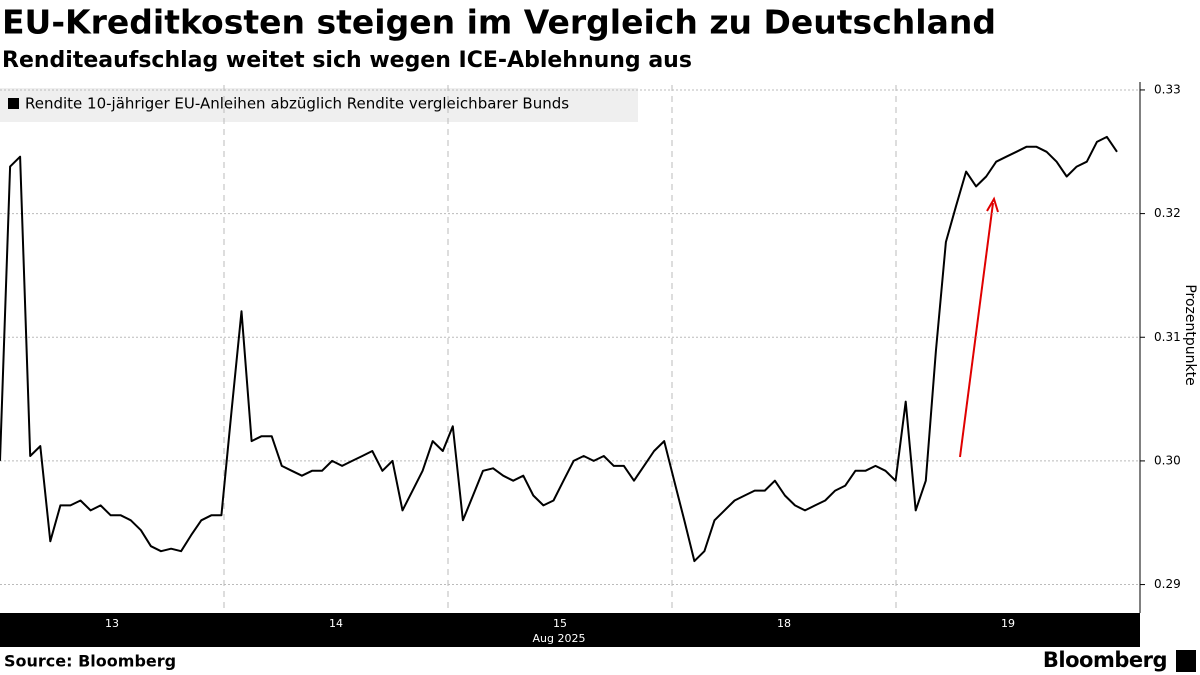  What do you see at coordinates (1008, 623) in the screenshot?
I see `x-tick-label: 19` at bounding box center [1008, 623].